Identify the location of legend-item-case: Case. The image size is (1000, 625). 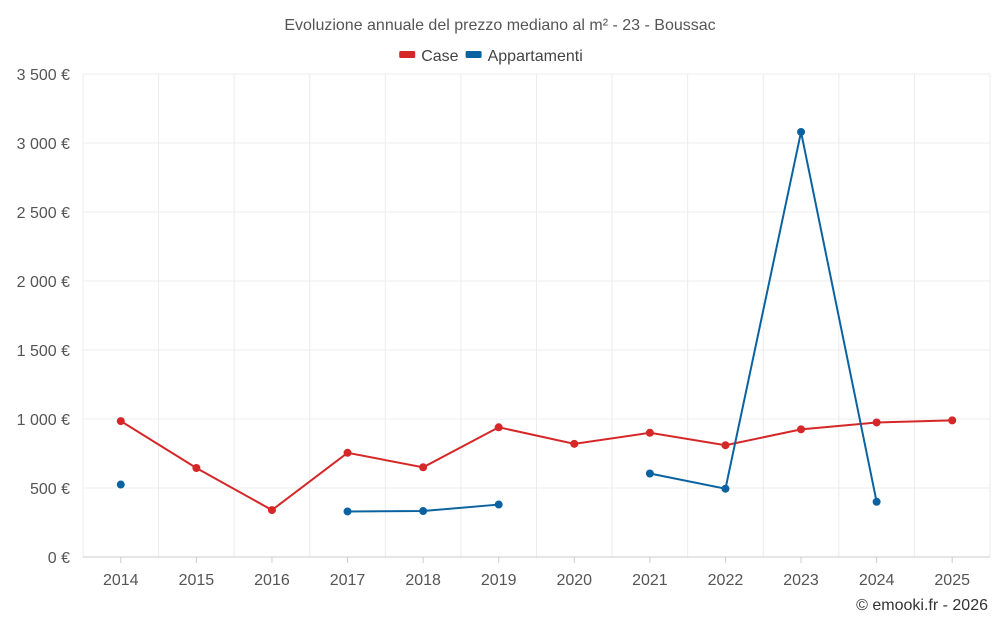
(429, 56).